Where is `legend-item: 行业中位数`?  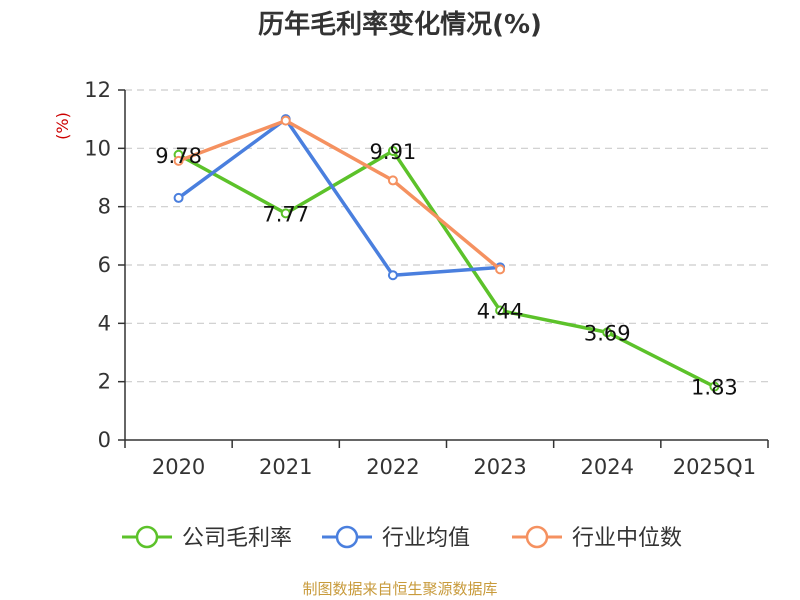 legend-item: 行业中位数 is located at coordinates (597, 538).